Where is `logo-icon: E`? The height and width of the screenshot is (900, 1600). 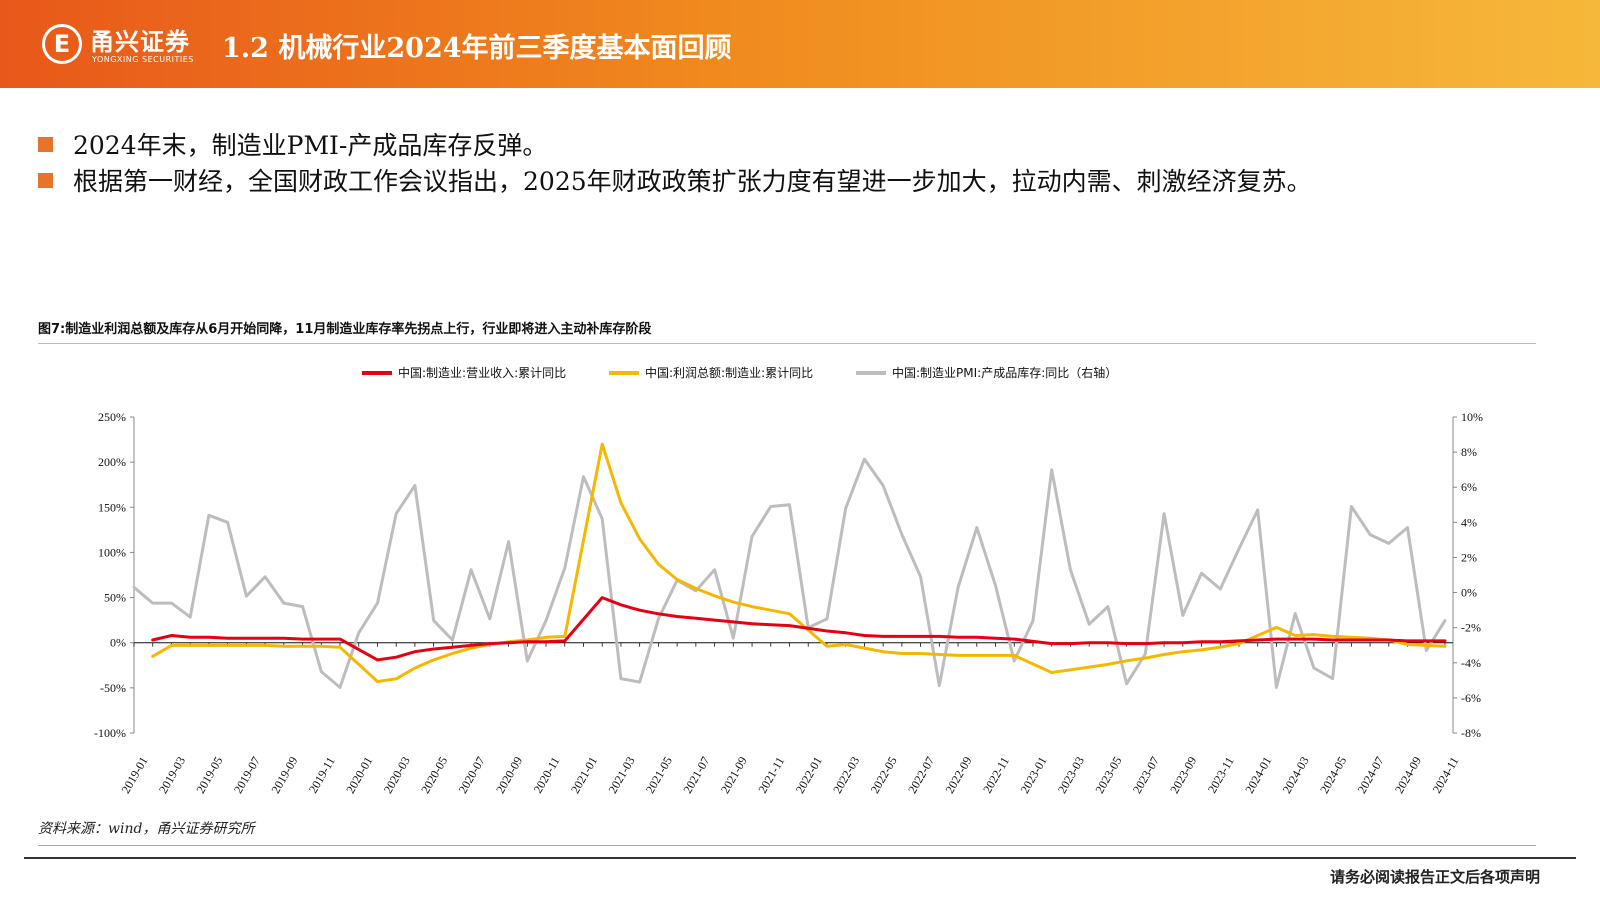
logo-icon: E is located at coordinates (62, 44).